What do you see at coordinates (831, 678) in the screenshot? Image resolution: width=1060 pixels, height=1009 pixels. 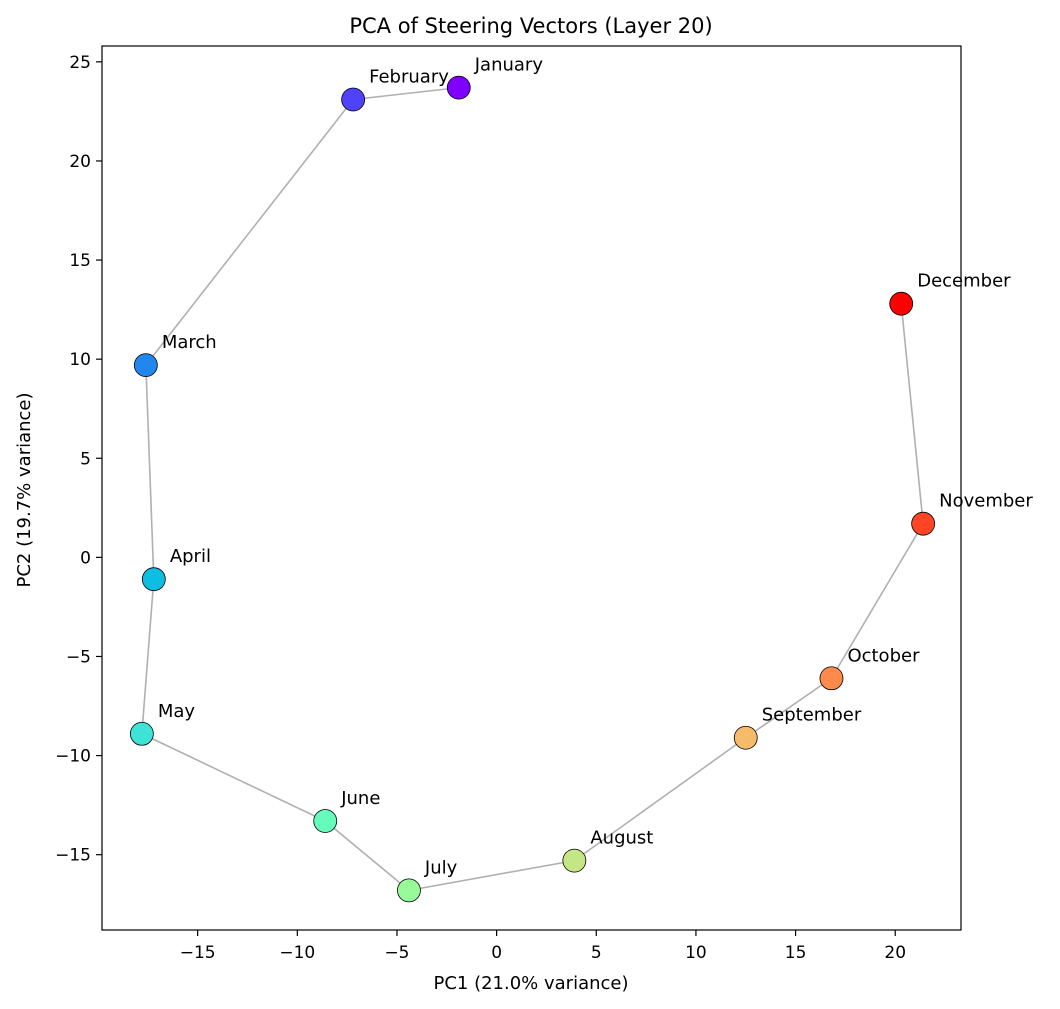 I see `data-point-october` at bounding box center [831, 678].